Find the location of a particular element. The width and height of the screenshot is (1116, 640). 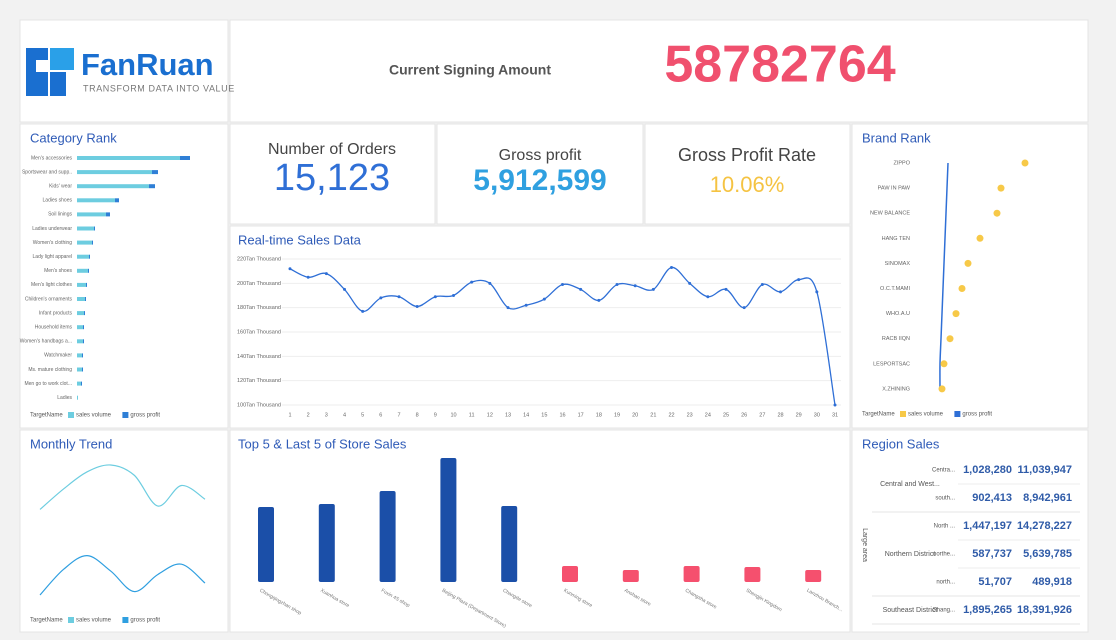

category-label: Men's light clothes is located at coordinates (51, 285).